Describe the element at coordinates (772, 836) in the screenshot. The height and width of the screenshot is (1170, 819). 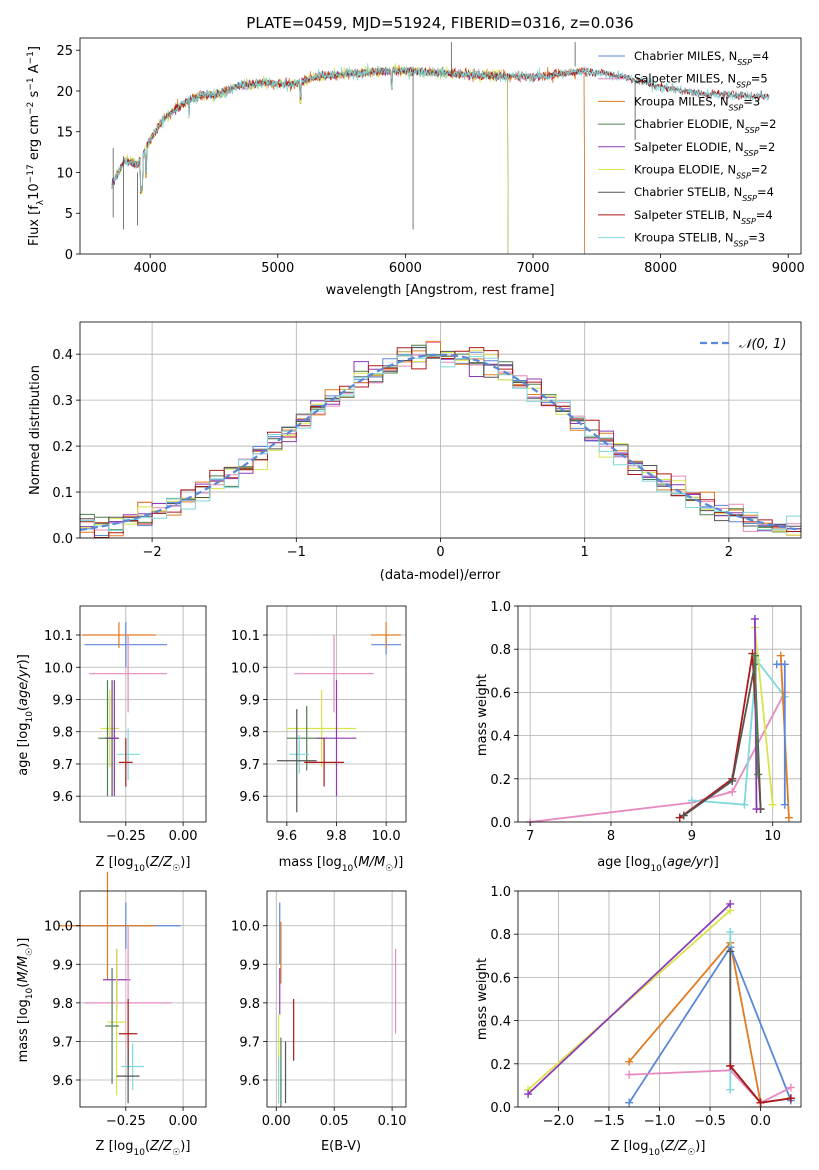
I see `mwAge-xtick-label: 10` at that location.